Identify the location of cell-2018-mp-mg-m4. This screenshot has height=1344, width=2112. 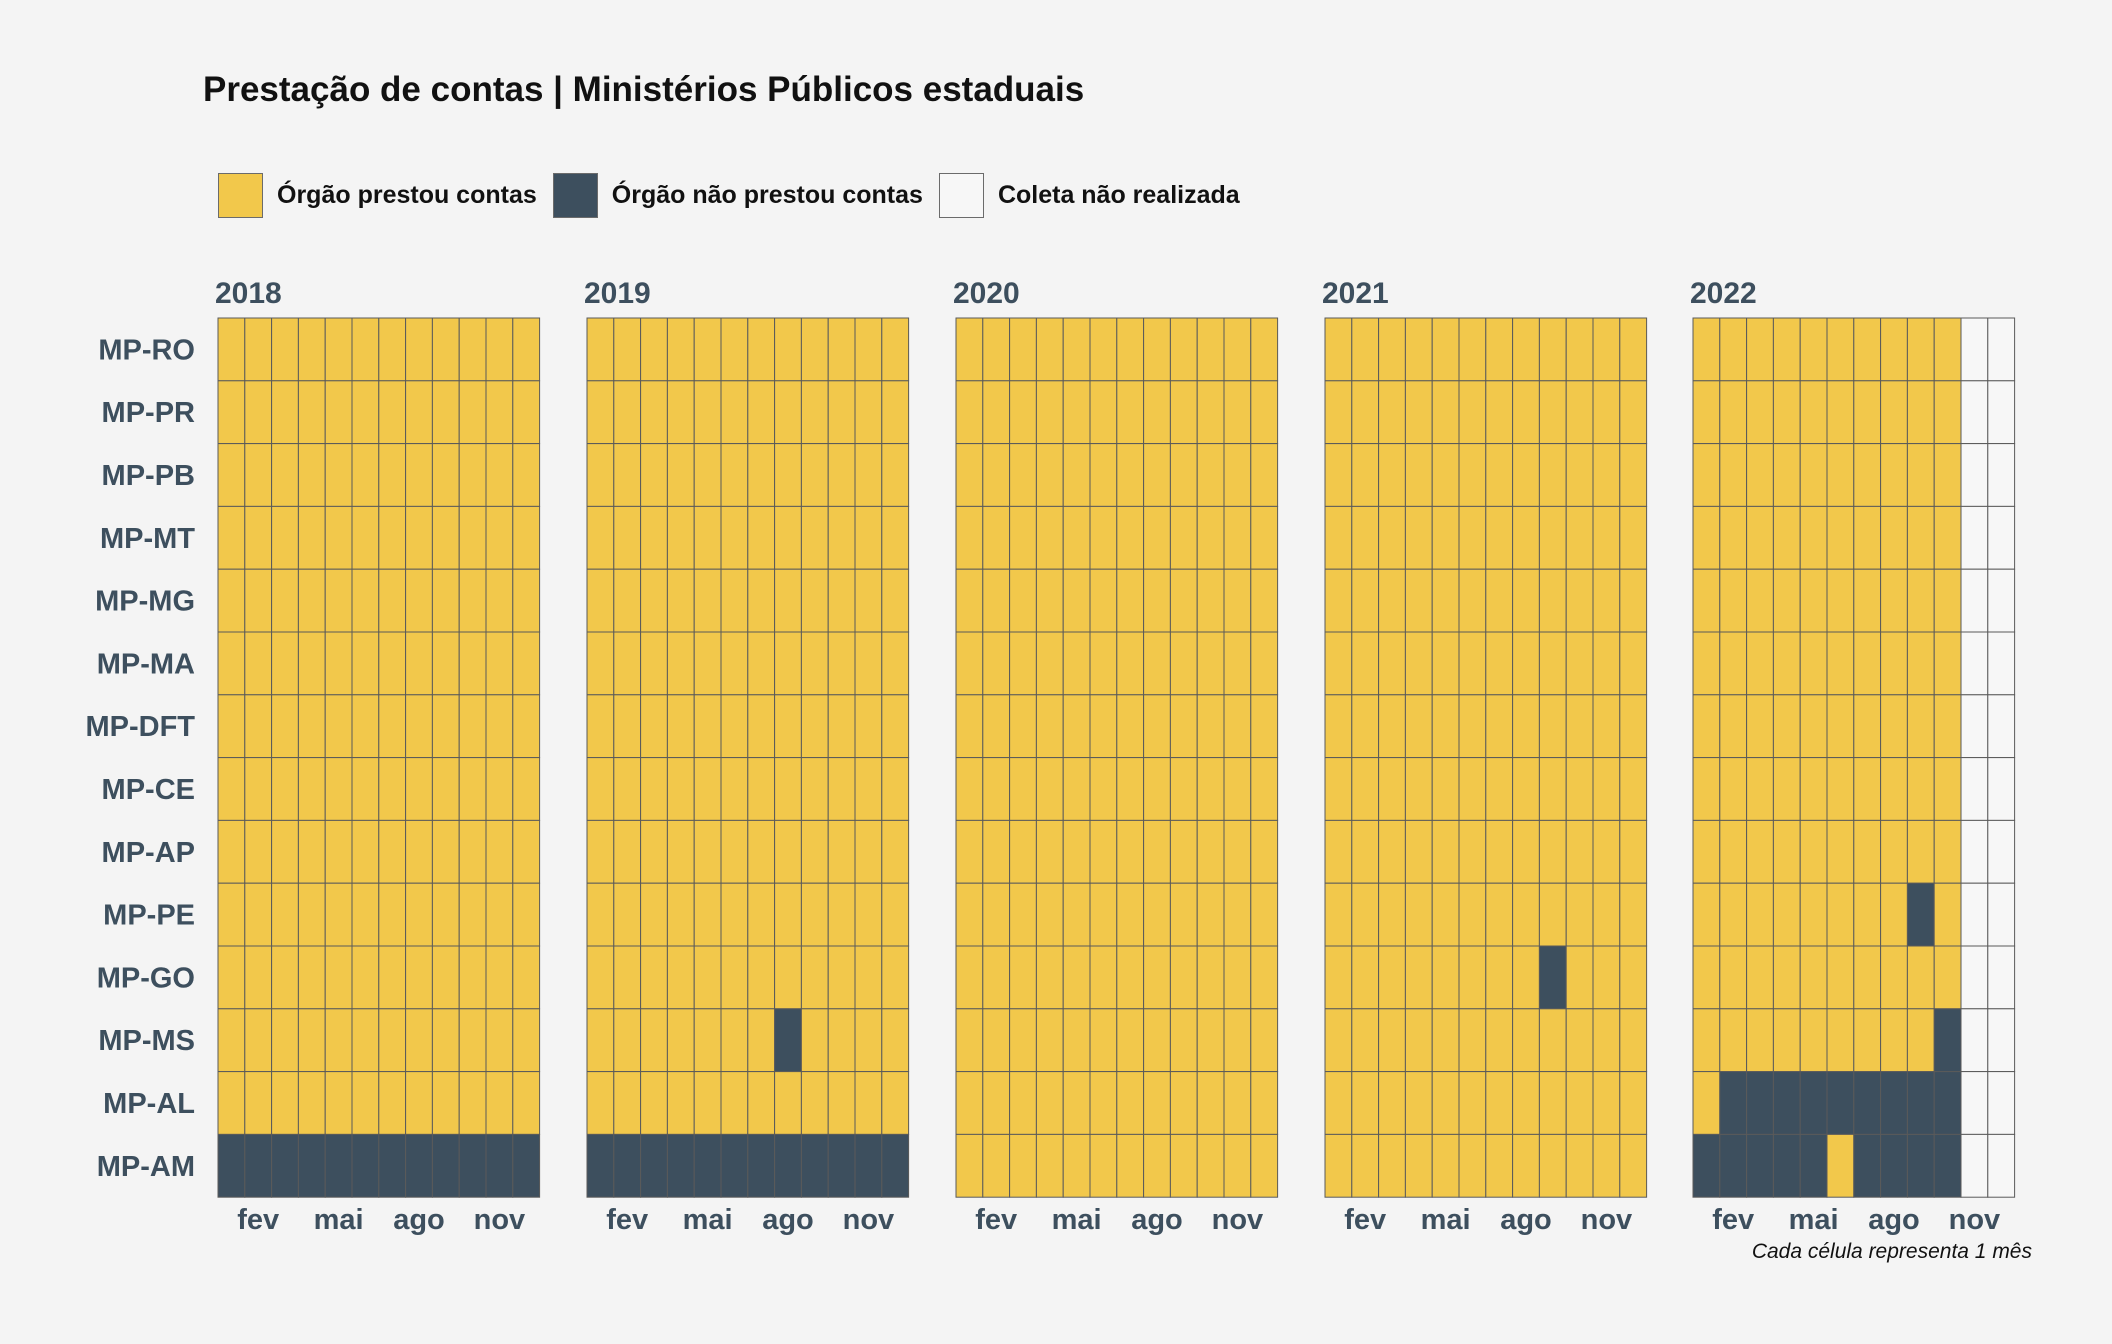
(311, 600).